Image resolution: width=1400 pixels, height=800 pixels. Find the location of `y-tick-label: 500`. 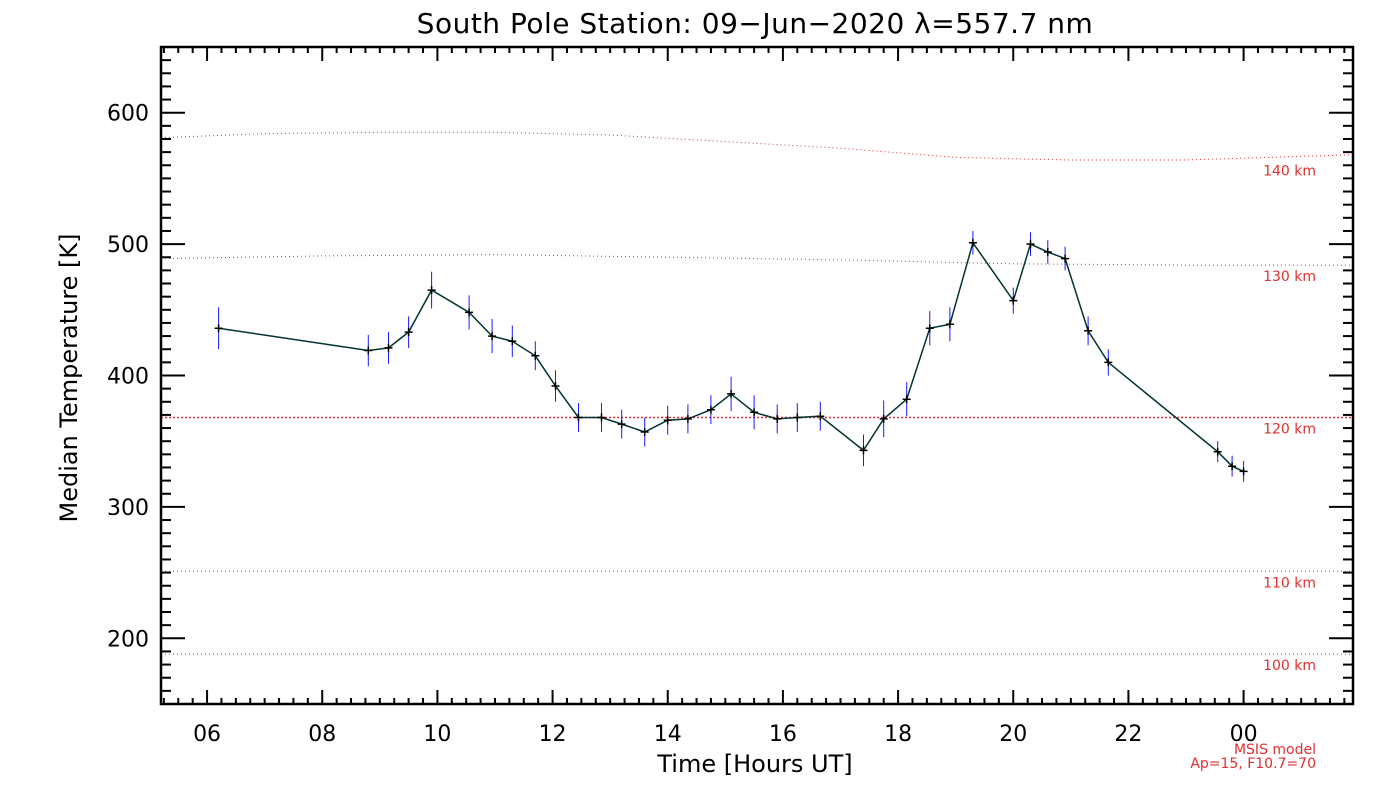

y-tick-label: 500 is located at coordinates (128, 245).